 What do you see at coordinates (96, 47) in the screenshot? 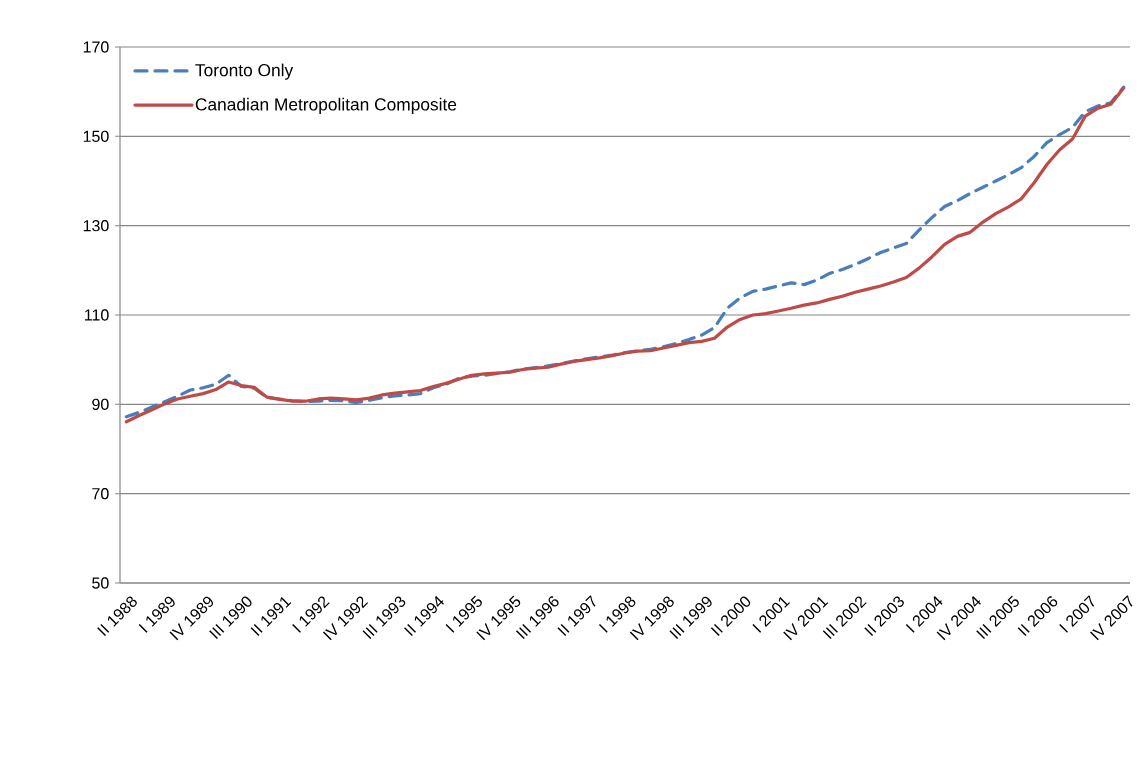
I see `y-tick-label: 170` at bounding box center [96, 47].